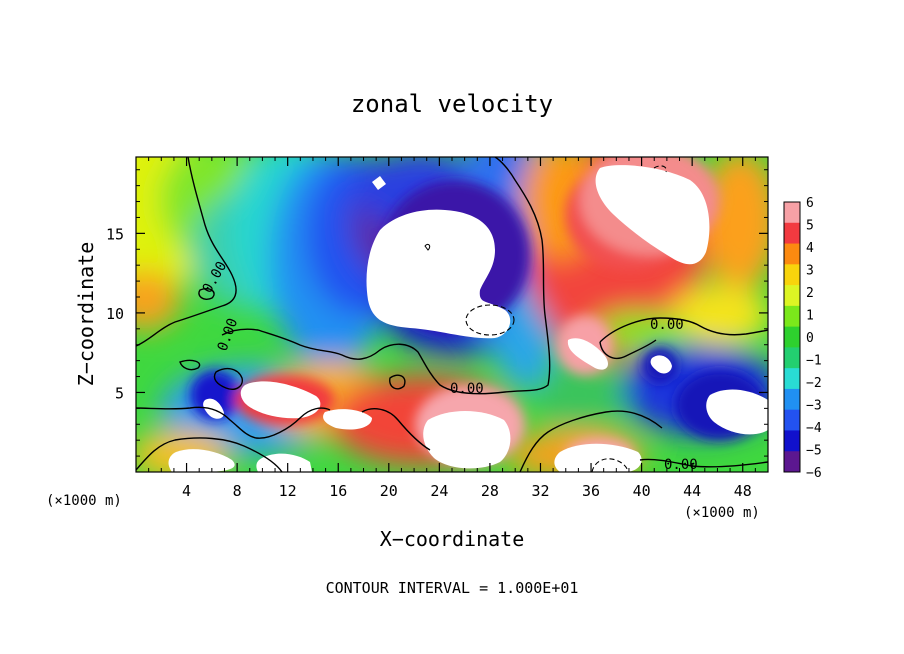 The image size is (904, 654). Describe the element at coordinates (810, 271) in the screenshot. I see `colorbar-label: 3` at that location.